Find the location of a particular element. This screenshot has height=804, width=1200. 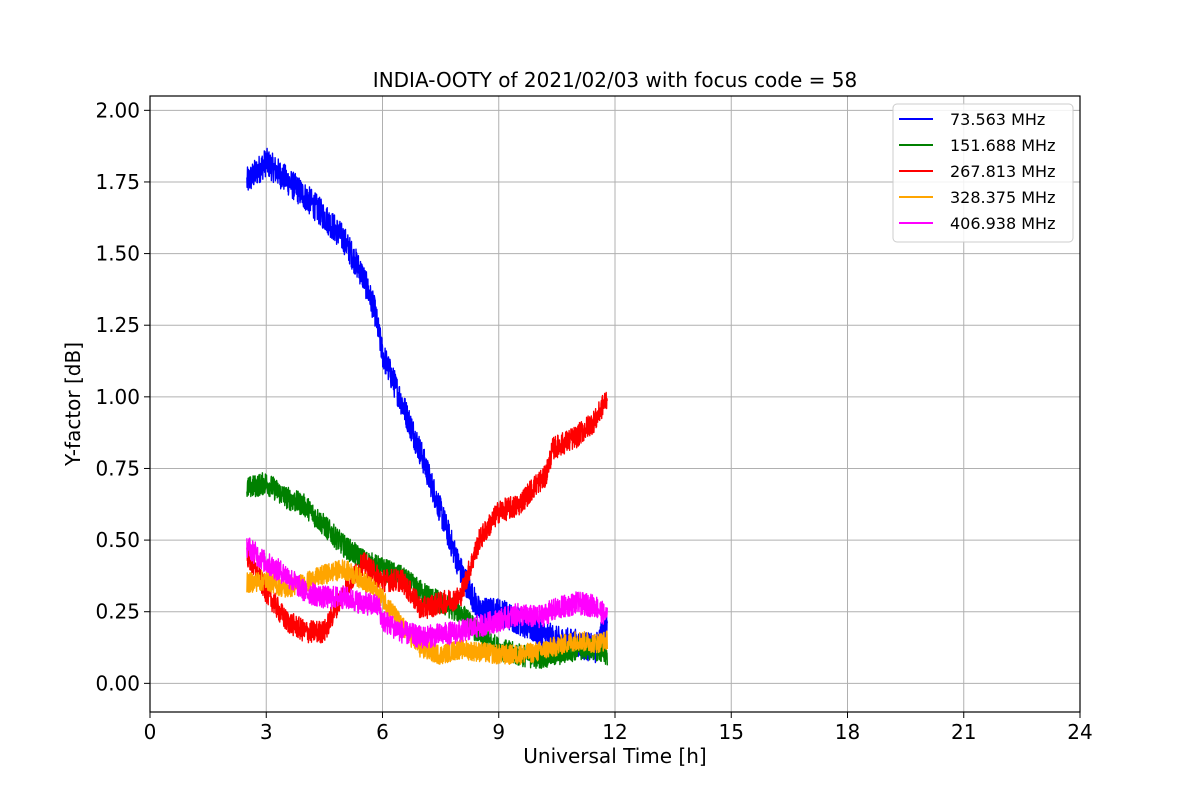

y-tick-label: 1.25 is located at coordinates (117, 325).